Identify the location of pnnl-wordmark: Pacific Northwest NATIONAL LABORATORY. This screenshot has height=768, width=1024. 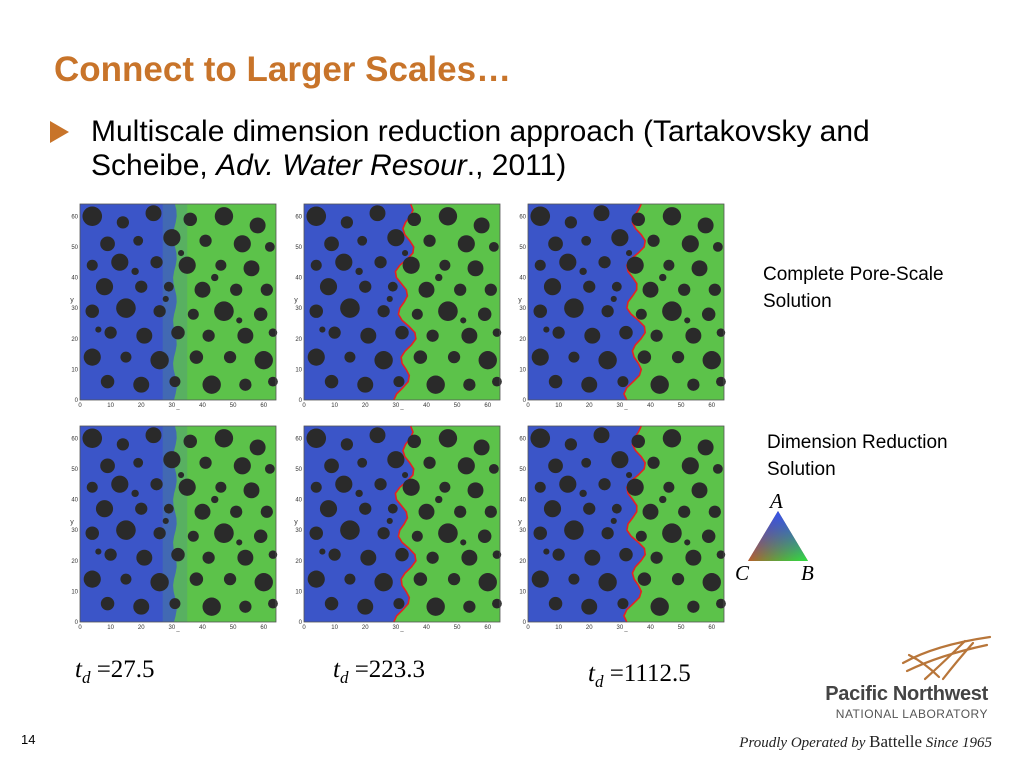
(906, 702).